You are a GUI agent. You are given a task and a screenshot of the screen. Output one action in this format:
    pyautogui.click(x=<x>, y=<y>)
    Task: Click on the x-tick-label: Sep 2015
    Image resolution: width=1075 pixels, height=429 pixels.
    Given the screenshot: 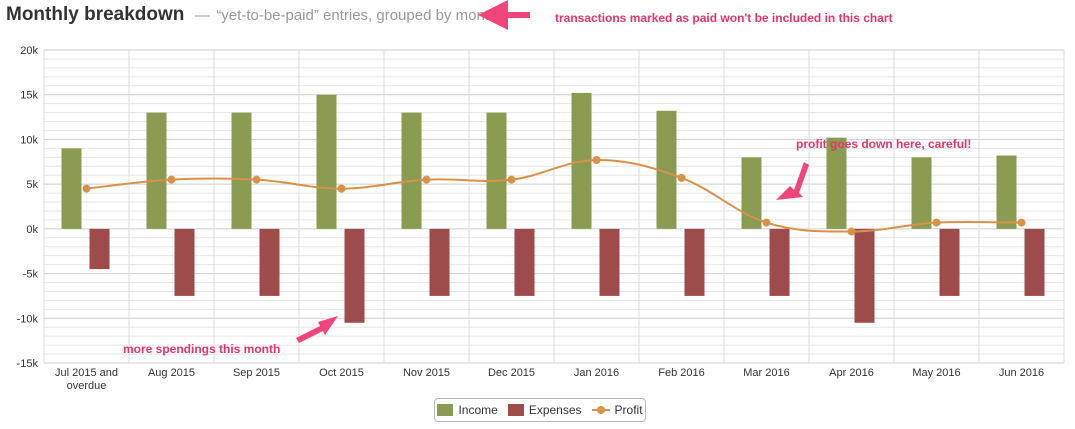 What is the action you would take?
    pyautogui.click(x=256, y=373)
    